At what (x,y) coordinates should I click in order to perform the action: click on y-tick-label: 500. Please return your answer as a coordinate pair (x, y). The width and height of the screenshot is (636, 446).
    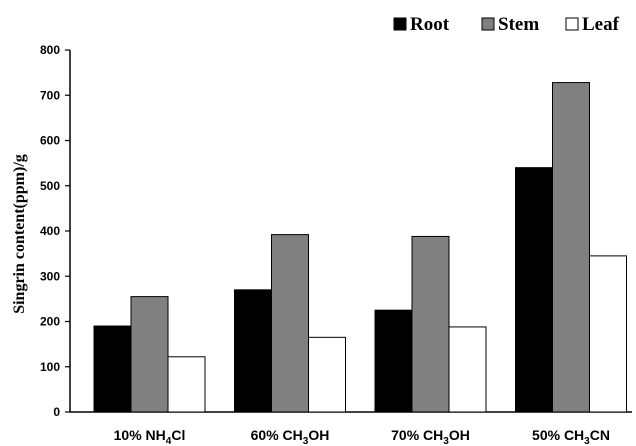
    Looking at the image, I should click on (50, 186).